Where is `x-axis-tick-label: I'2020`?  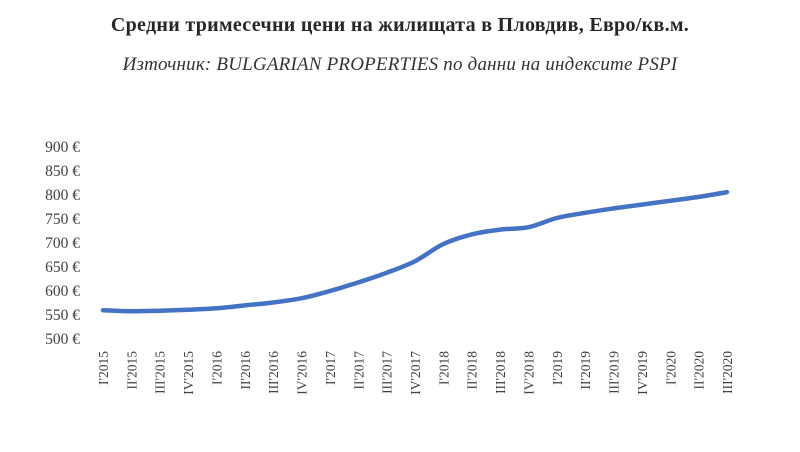 x-axis-tick-label: I'2020 is located at coordinates (670, 368).